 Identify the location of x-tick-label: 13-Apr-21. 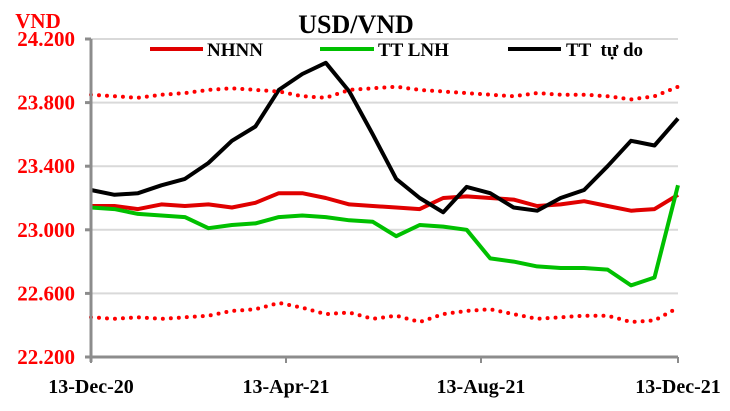
(285, 387).